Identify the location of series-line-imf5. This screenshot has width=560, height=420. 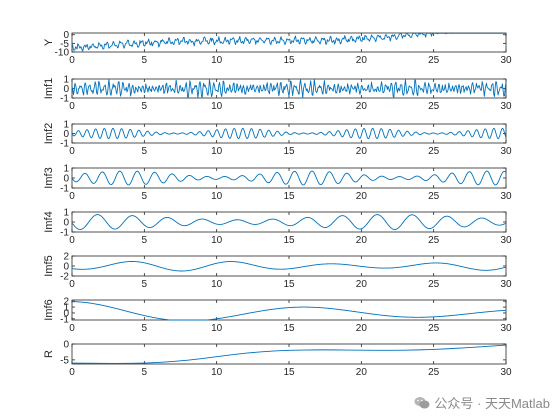
(289, 266).